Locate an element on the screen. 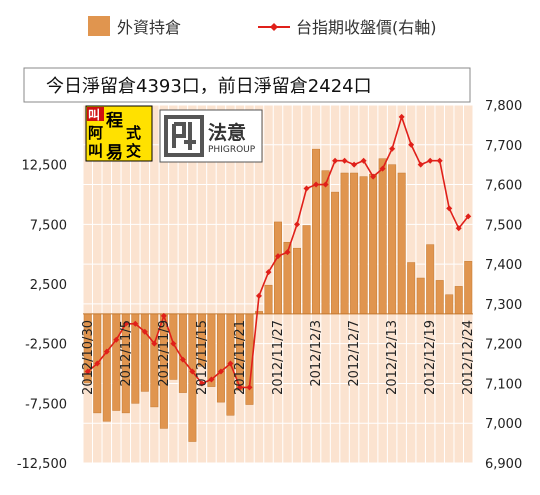 Image resolution: width=540 pixels, height=495 pixels. logo-right: 法意 PHIGROUP is located at coordinates (211, 136).